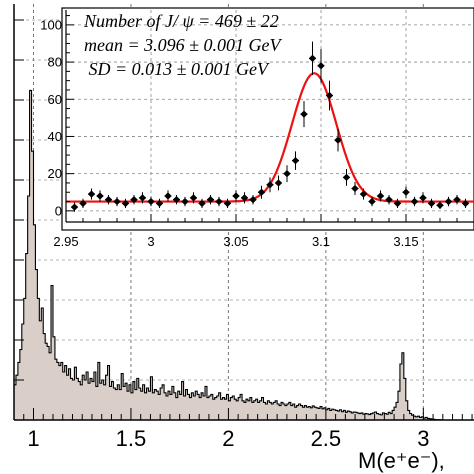 The width and height of the screenshot is (474, 474). Describe the element at coordinates (423, 438) in the screenshot. I see `main-x-tick-label: 3` at that location.